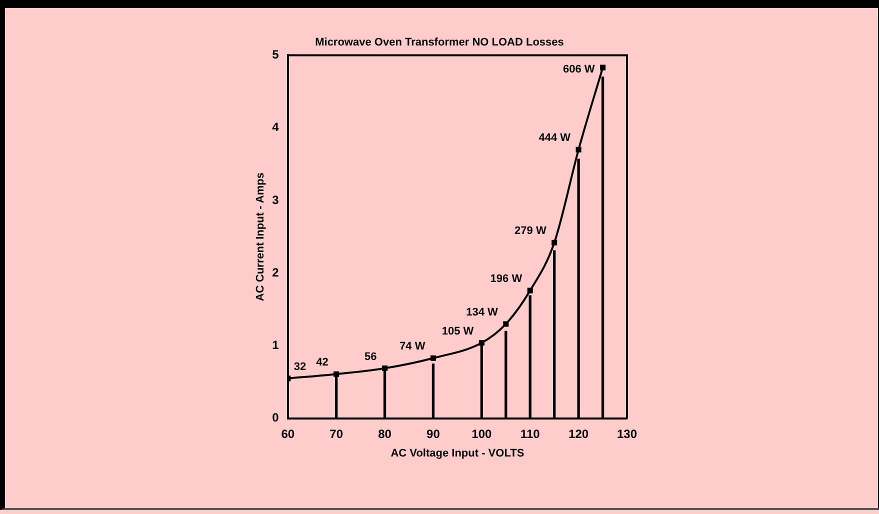 This screenshot has height=514, width=879. I want to click on annotation: 606 W, so click(579, 70).